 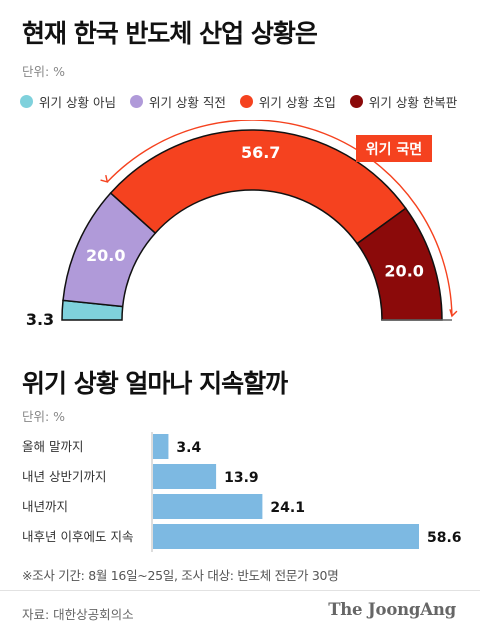 What do you see at coordinates (392, 609) in the screenshot?
I see `brand-logo: The JoongAng` at bounding box center [392, 609].